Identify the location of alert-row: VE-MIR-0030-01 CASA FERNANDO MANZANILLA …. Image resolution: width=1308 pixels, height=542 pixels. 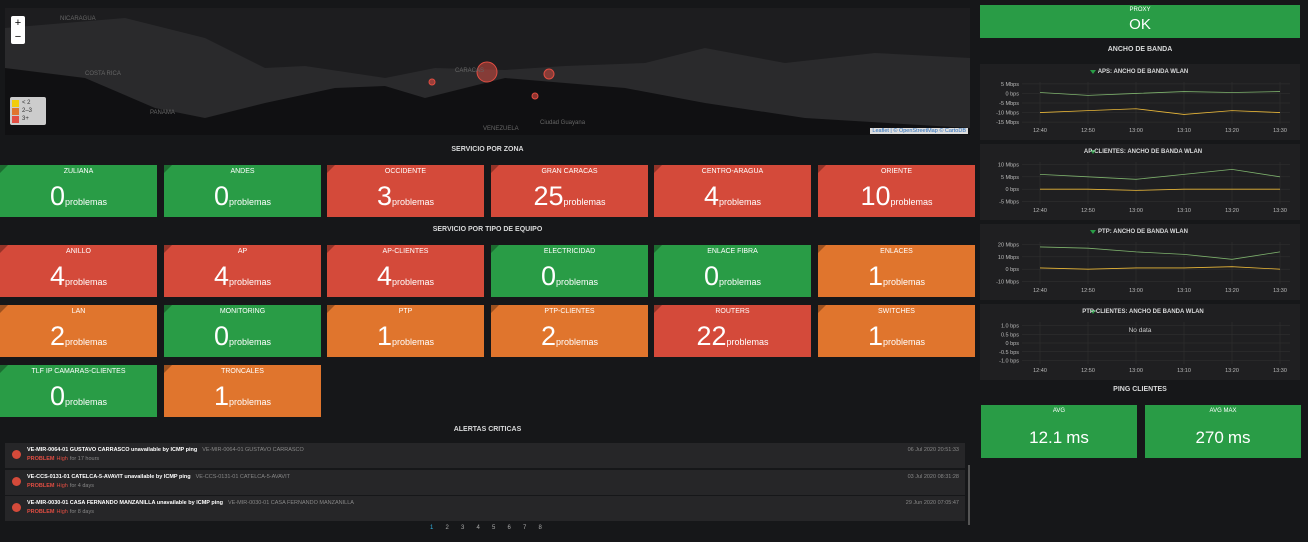
(485, 508).